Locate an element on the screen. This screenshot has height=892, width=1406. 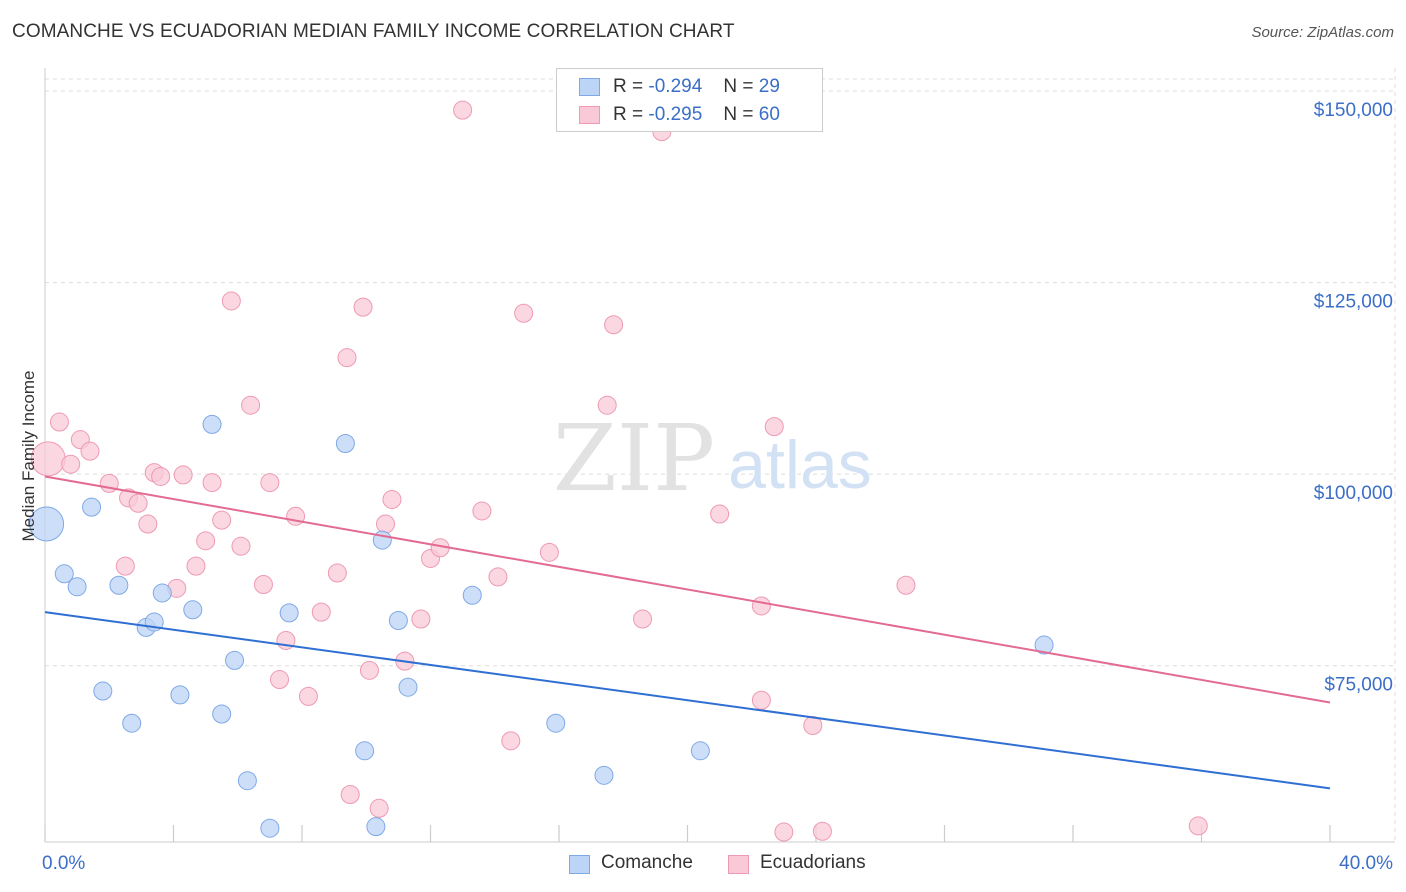
y-axis-label: Median Family Income is located at coordinates (28, 455).